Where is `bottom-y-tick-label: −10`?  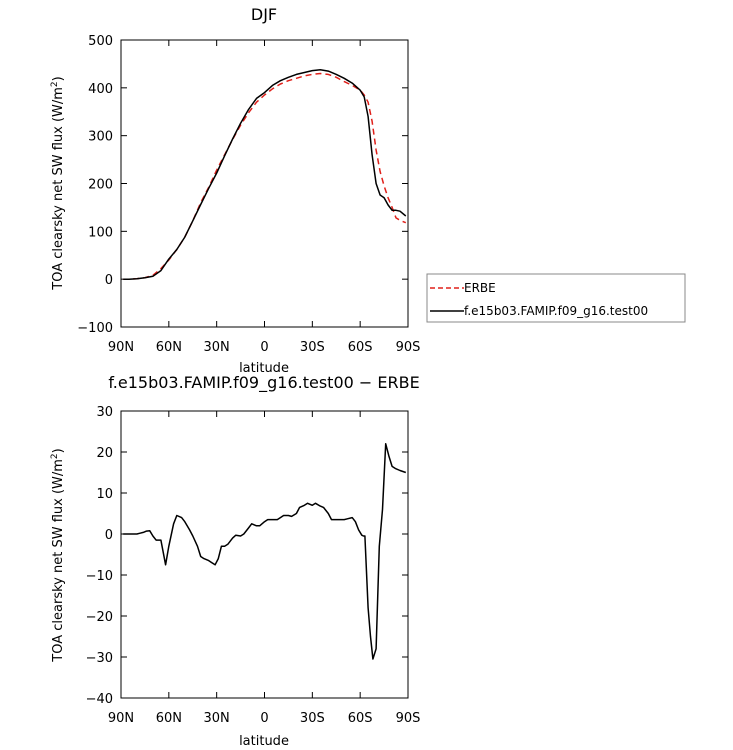 bottom-y-tick-label: −10 is located at coordinates (99, 576).